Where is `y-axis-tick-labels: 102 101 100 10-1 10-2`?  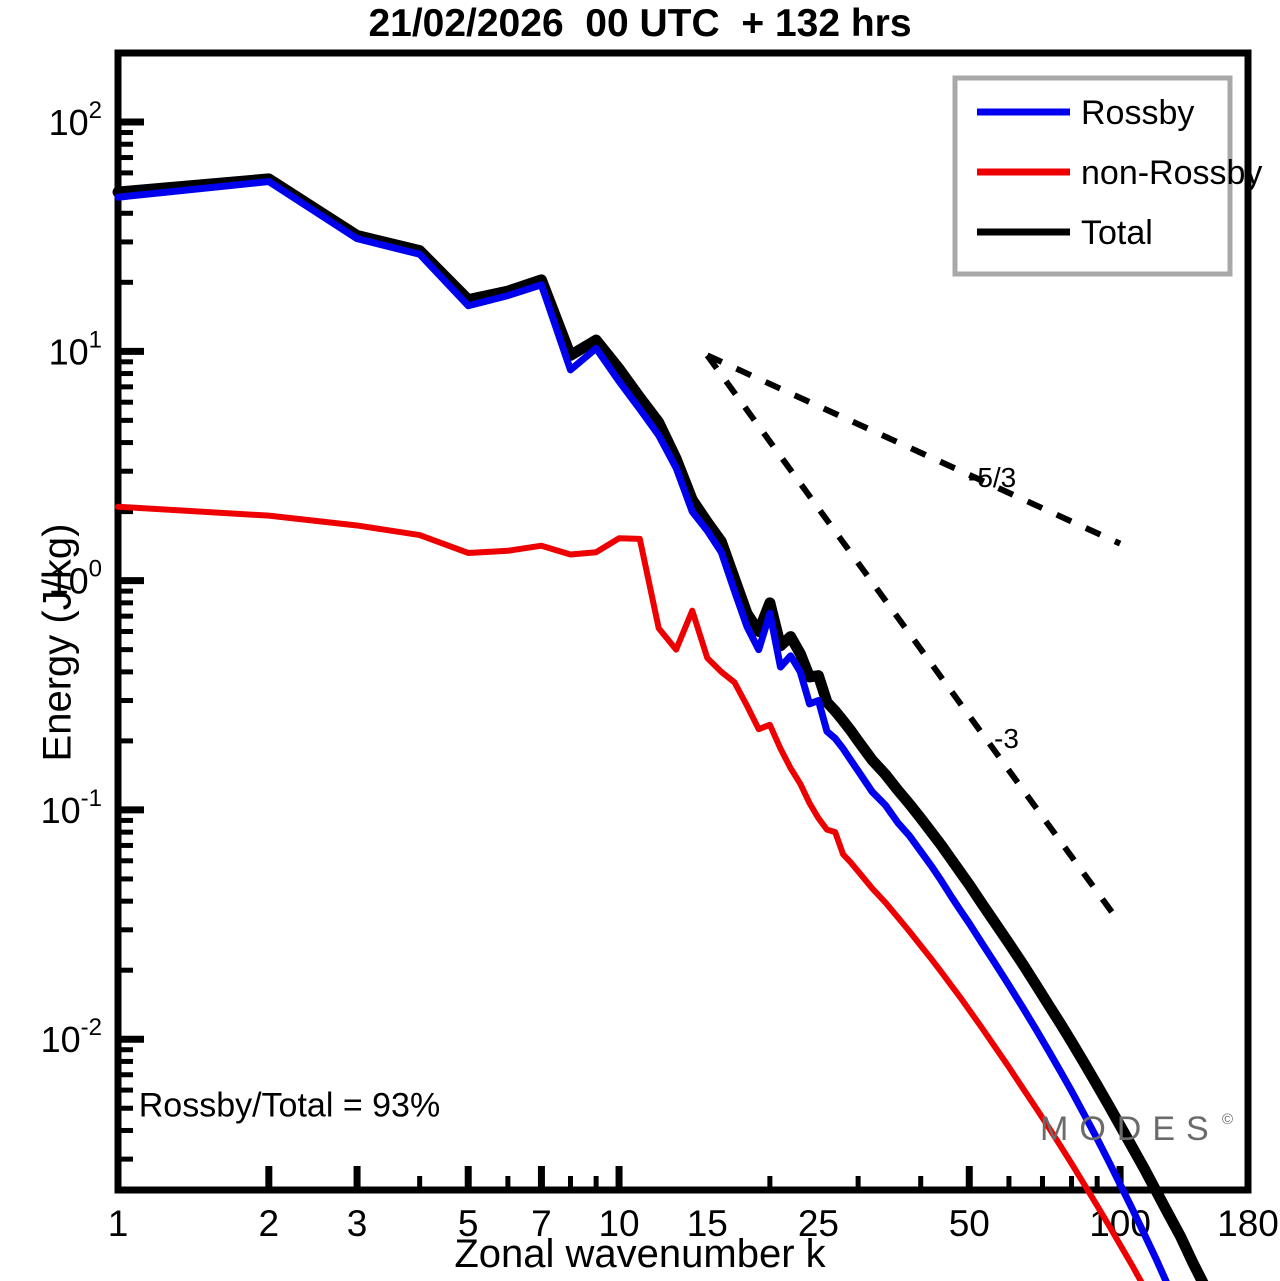
y-axis-tick-labels: 102 101 100 10-1 10-2 is located at coordinates (71, 578).